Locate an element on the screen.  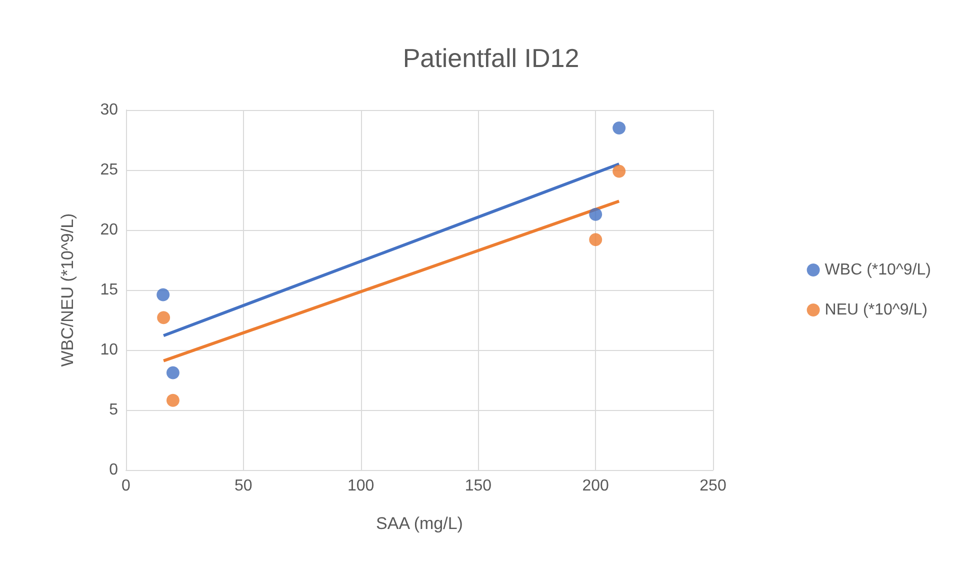
x-tick-label: 100 is located at coordinates (360, 486).